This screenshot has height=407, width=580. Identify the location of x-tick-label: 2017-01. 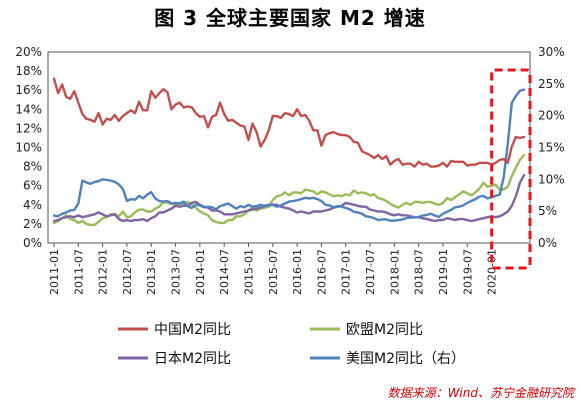
(346, 272).